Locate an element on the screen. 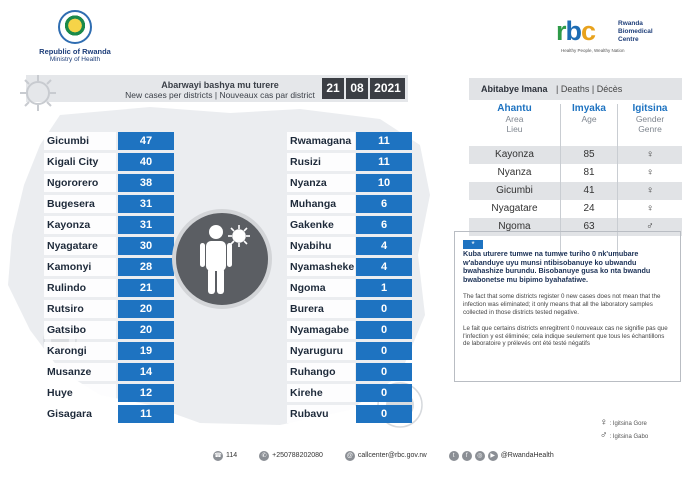 The width and height of the screenshot is (700, 478). district-name: Bugesera is located at coordinates (80, 204).